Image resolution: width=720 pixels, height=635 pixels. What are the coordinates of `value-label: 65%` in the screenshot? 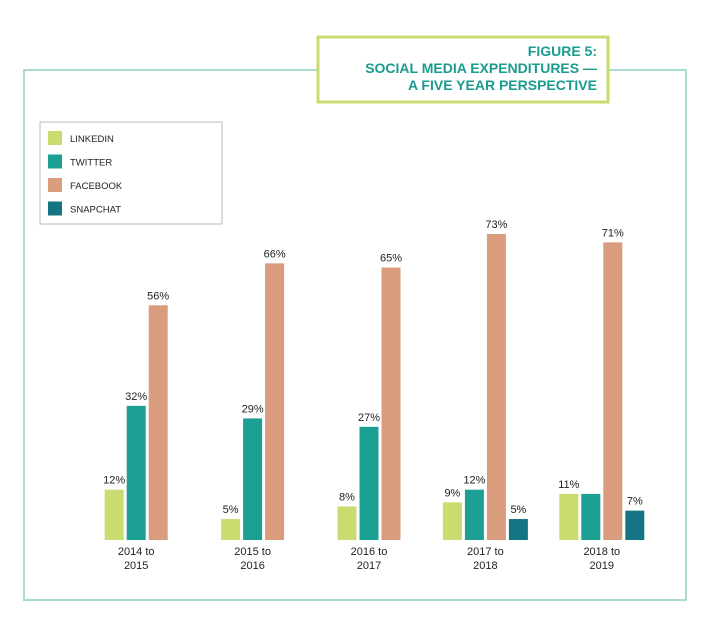 It's located at (391, 259).